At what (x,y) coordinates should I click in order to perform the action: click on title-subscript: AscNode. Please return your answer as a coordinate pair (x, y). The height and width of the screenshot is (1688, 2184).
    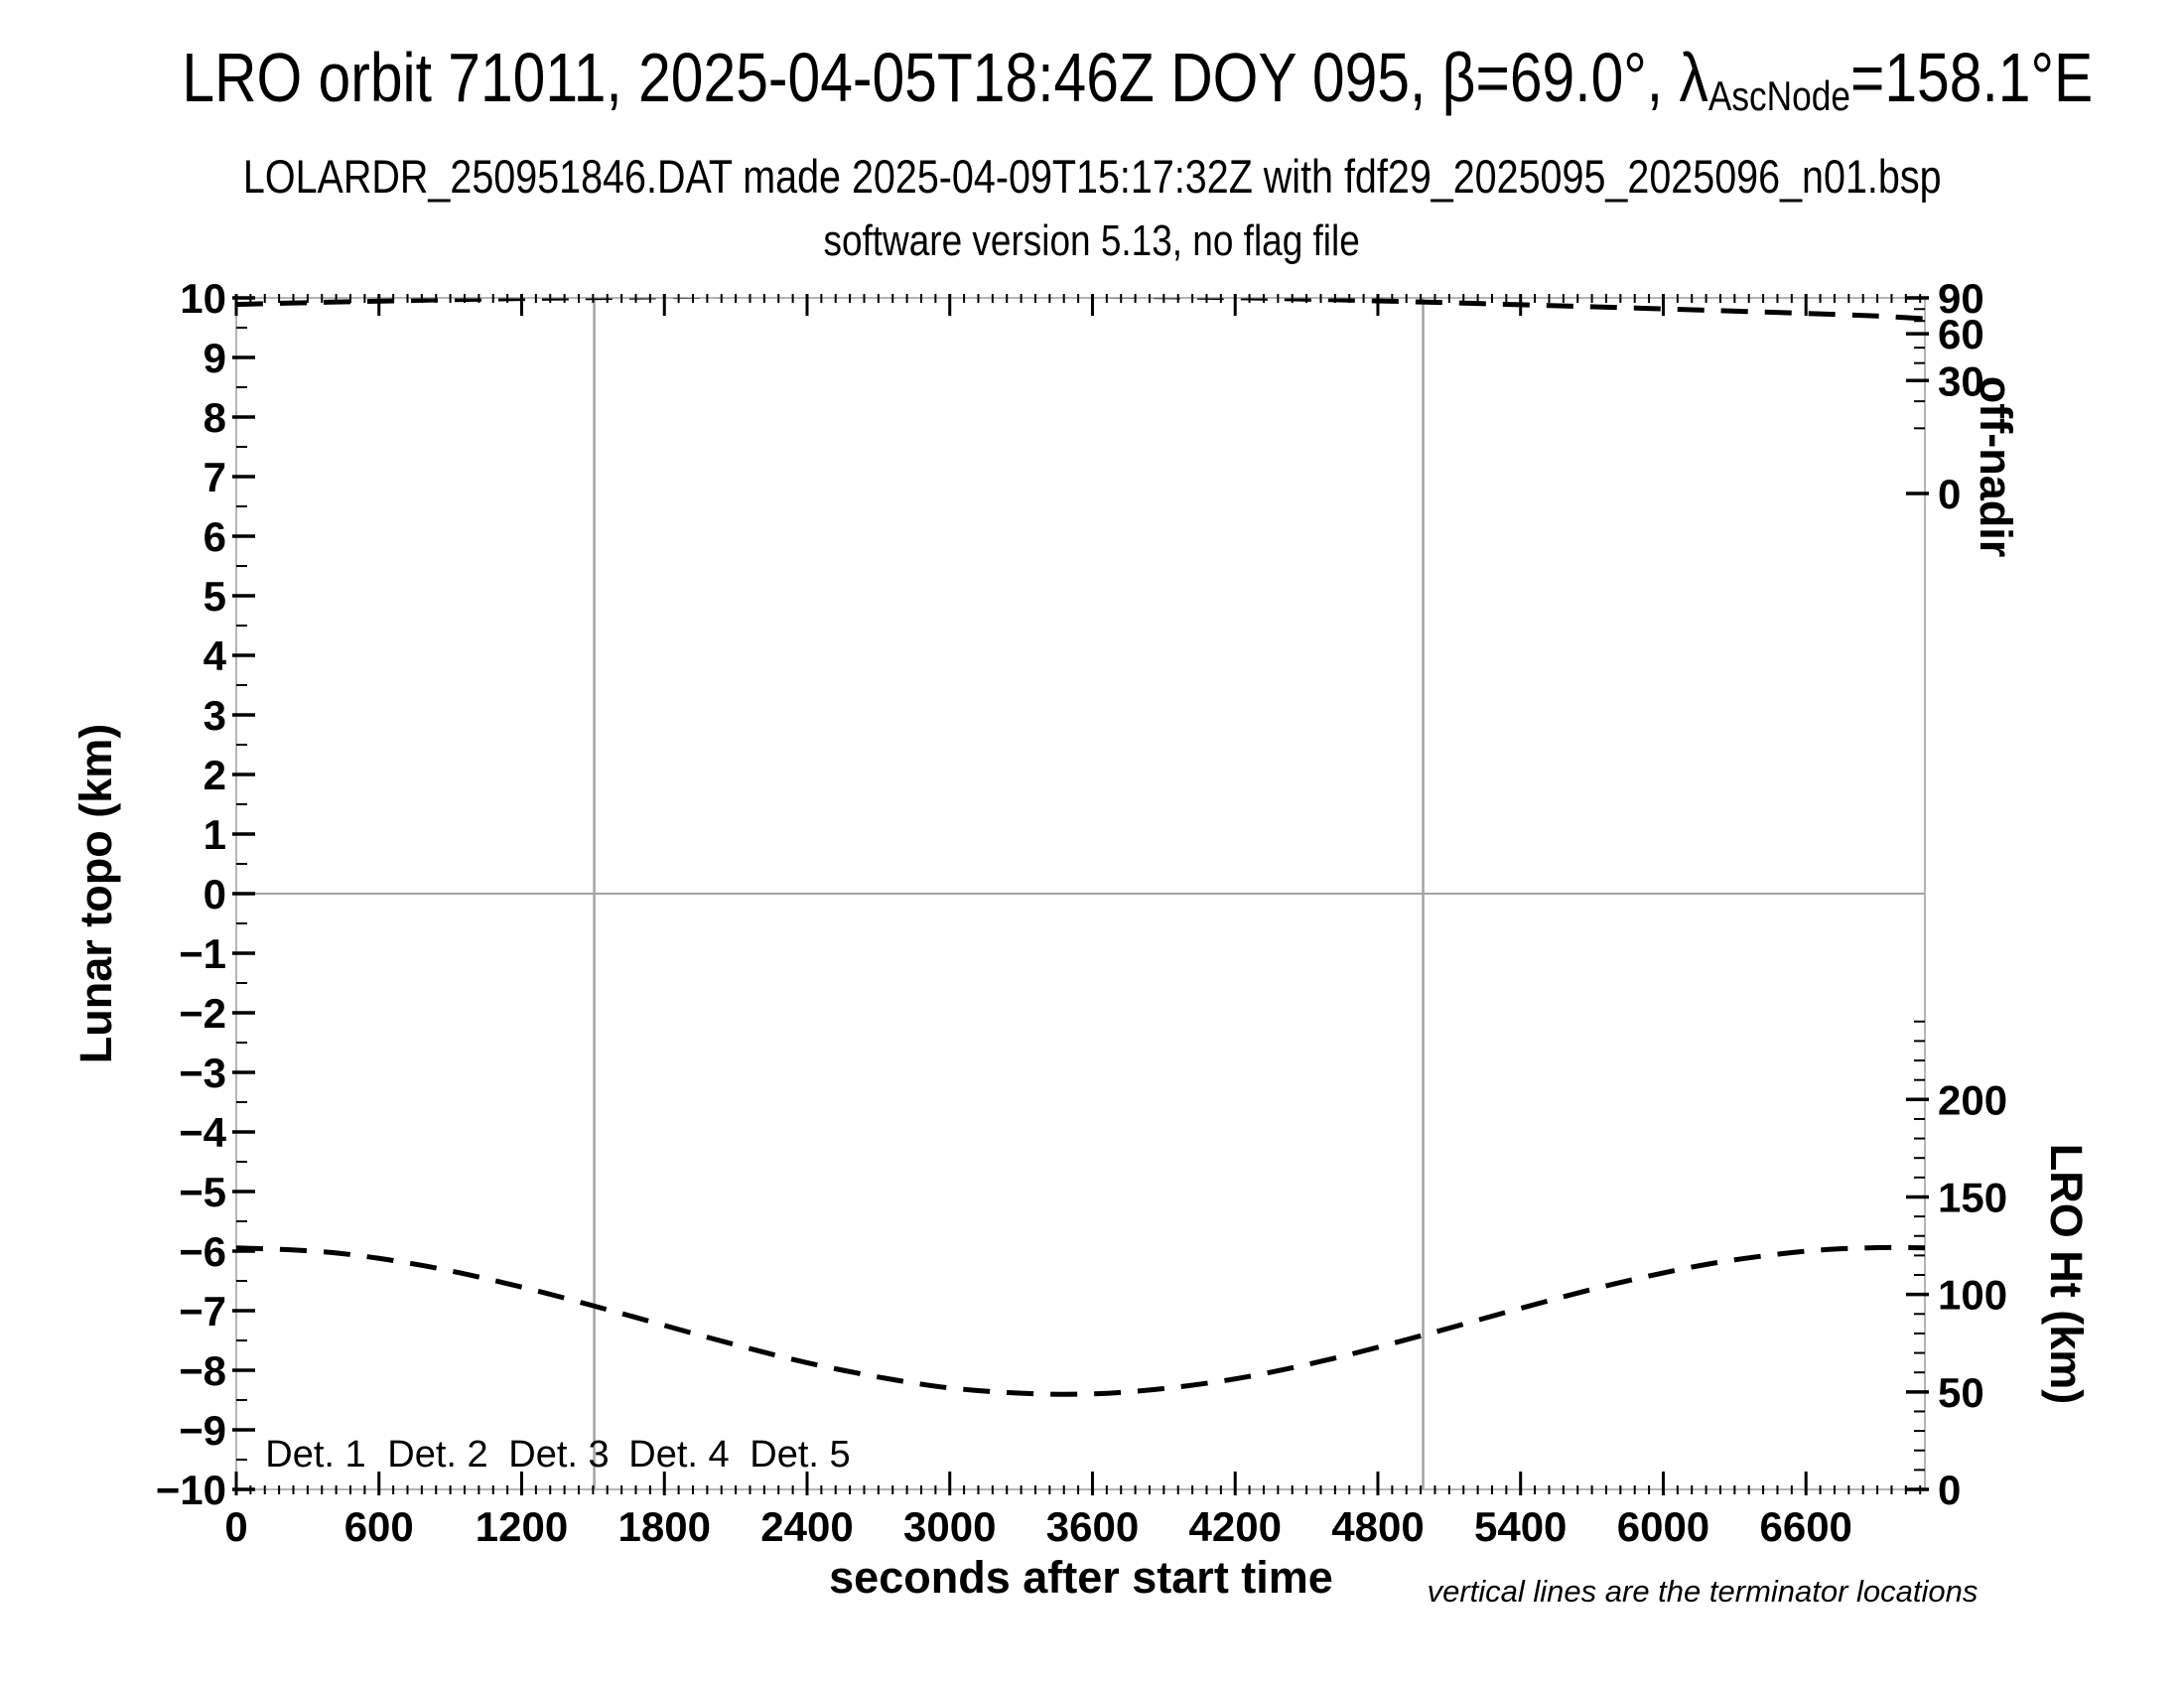
    Looking at the image, I should click on (1779, 96).